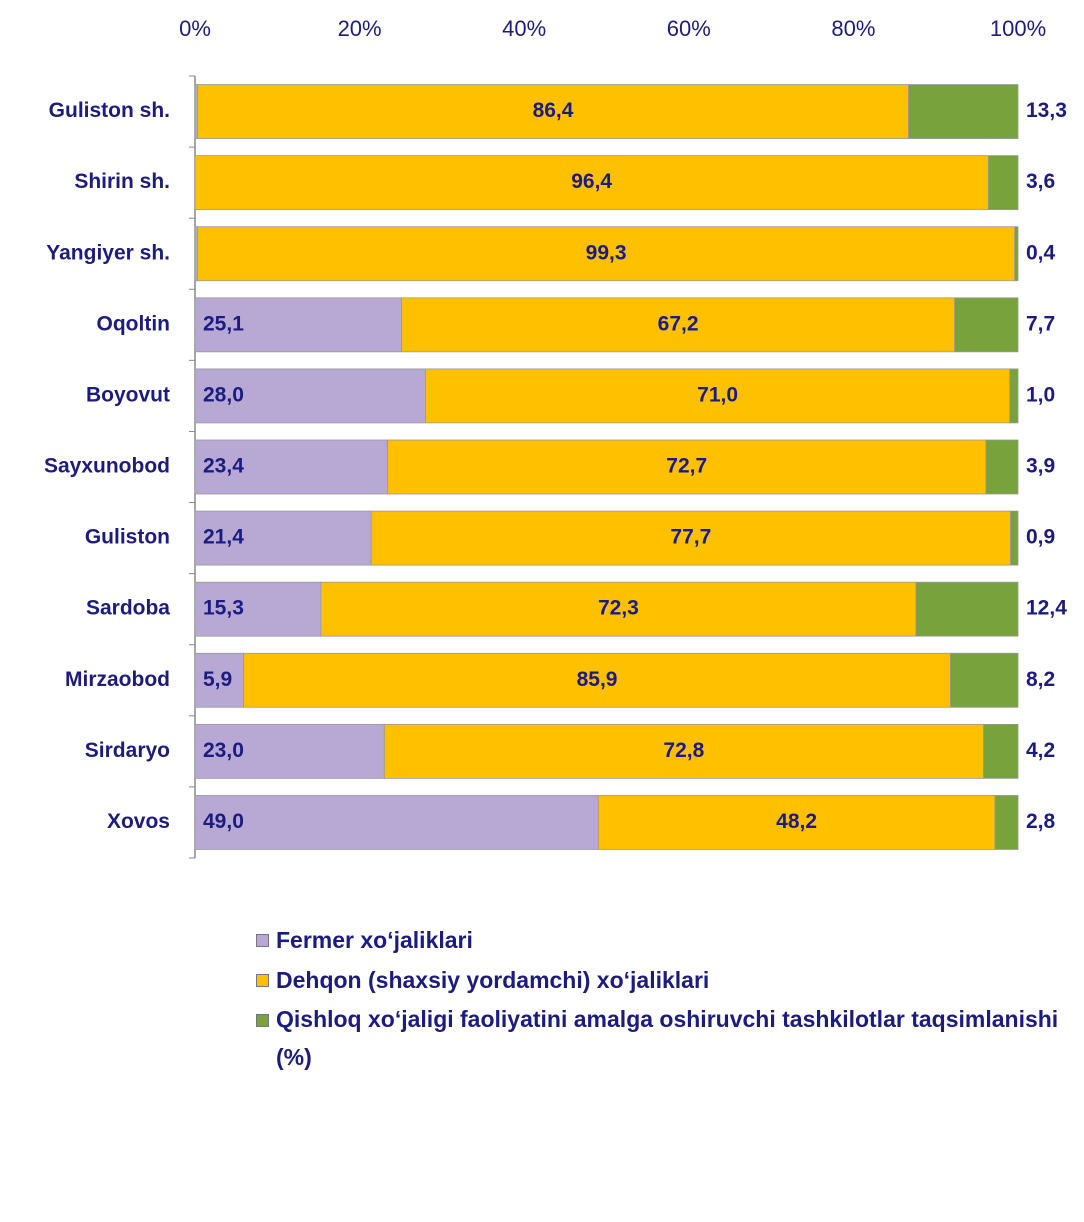 The height and width of the screenshot is (1222, 1084). What do you see at coordinates (689, 28) in the screenshot?
I see `x-tick-label: 60%` at bounding box center [689, 28].